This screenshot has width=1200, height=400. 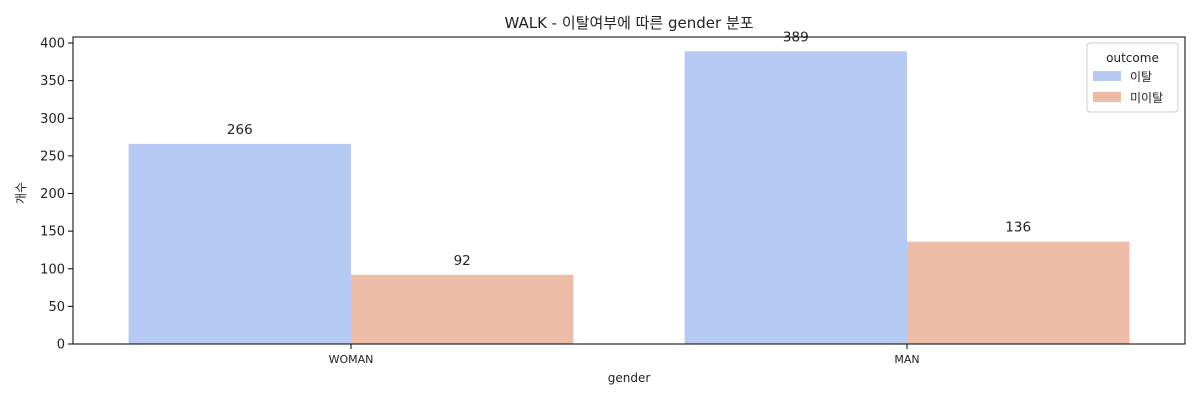 I want to click on y-axis: 0 50 100 150 200 250 300 350 400, so click(x=56, y=195).